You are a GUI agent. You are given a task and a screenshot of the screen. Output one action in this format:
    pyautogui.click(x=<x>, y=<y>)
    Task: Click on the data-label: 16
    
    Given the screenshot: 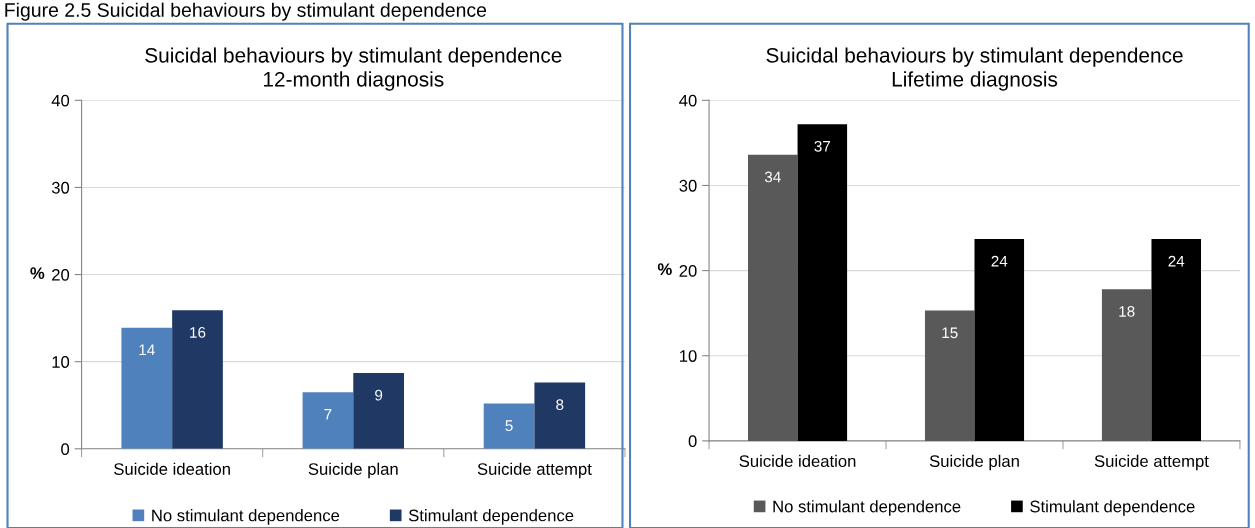 What is the action you would take?
    pyautogui.click(x=198, y=332)
    